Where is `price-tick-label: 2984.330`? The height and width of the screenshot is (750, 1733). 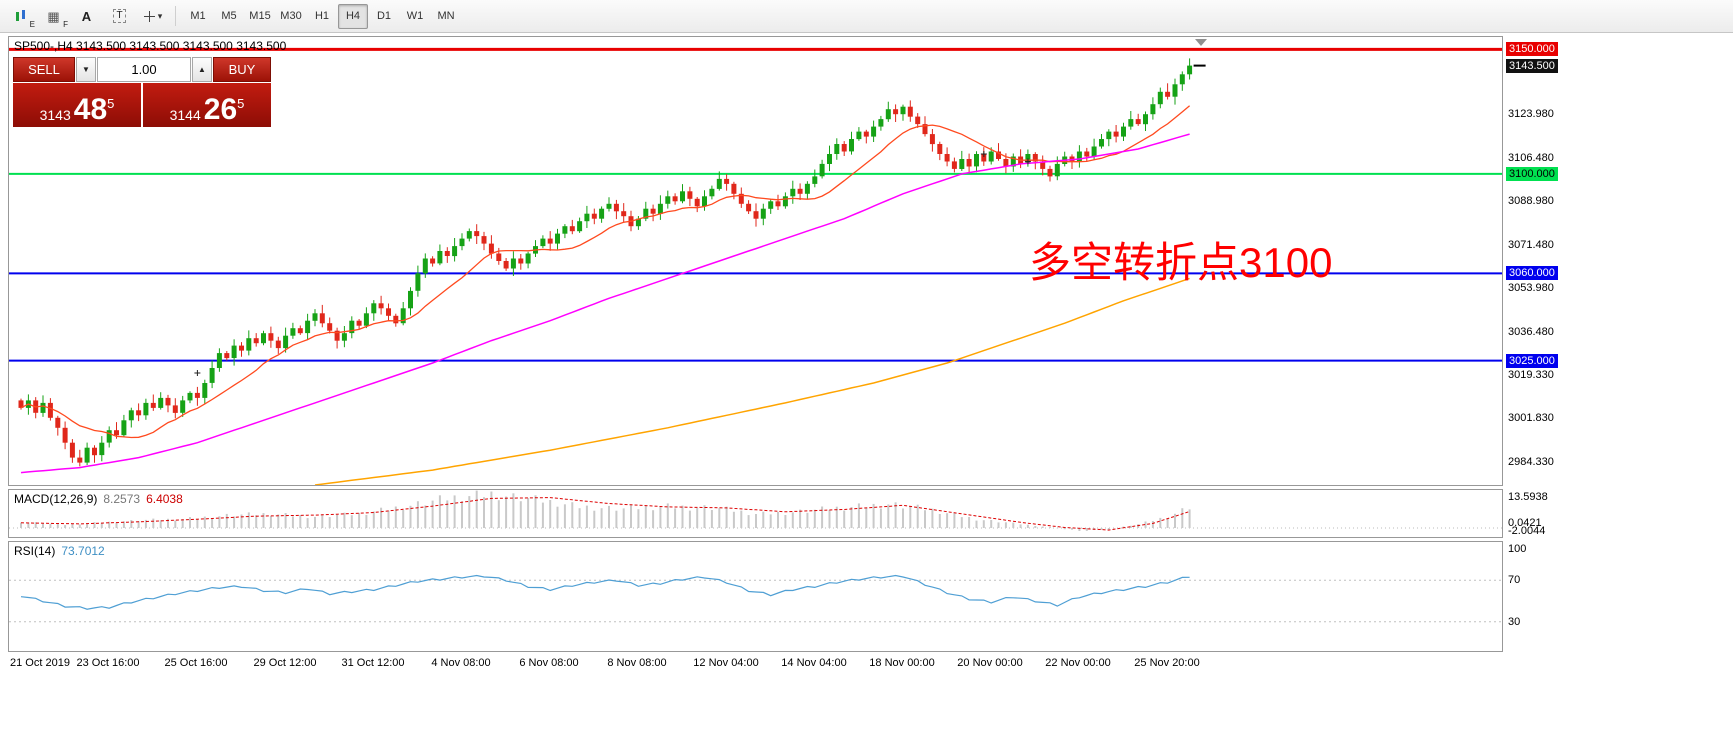
price-tick-label: 2984.330 is located at coordinates (1531, 461).